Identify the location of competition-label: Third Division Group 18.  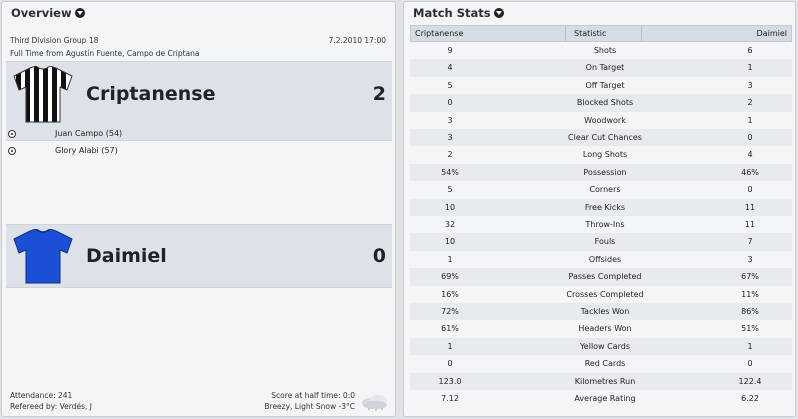
(54, 40).